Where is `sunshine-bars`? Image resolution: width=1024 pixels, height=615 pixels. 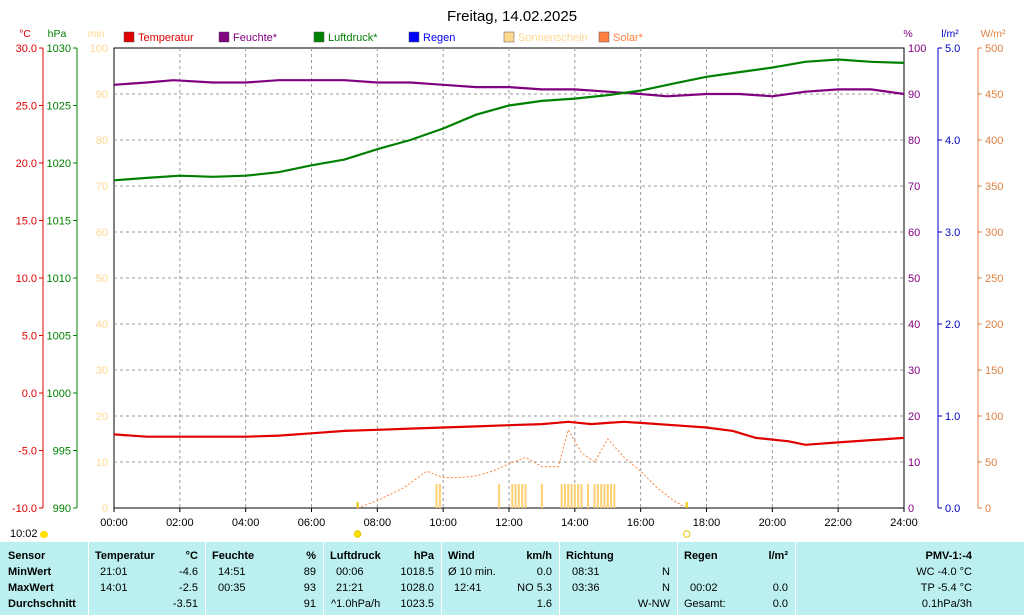
sunshine-bars is located at coordinates (525, 496).